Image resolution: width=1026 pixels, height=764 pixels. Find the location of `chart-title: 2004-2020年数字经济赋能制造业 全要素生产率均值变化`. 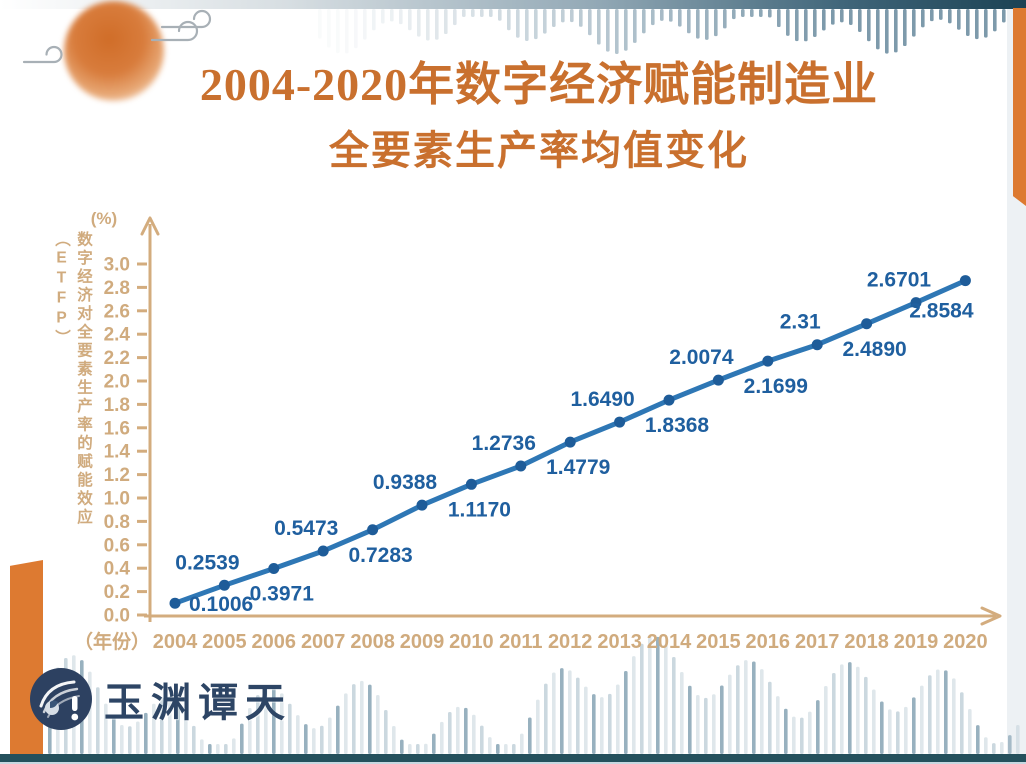

chart-title: 2004-2020年数字经济赋能制造业 全要素生产率均值变化 is located at coordinates (539, 117).